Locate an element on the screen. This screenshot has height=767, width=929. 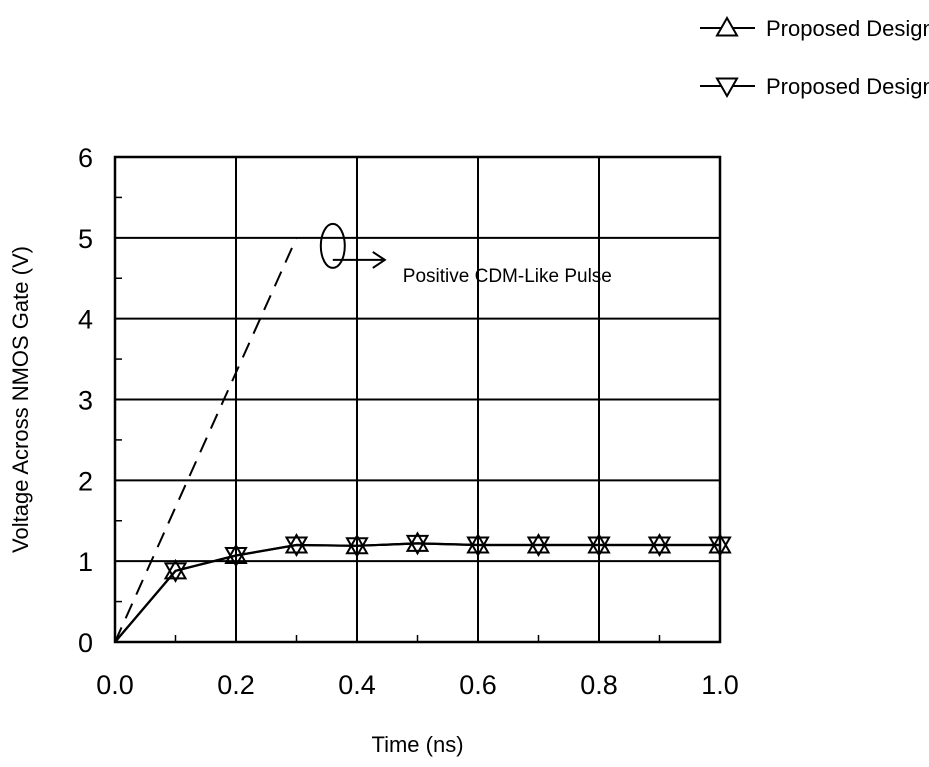
y-tick-label: 1 is located at coordinates (85, 562).